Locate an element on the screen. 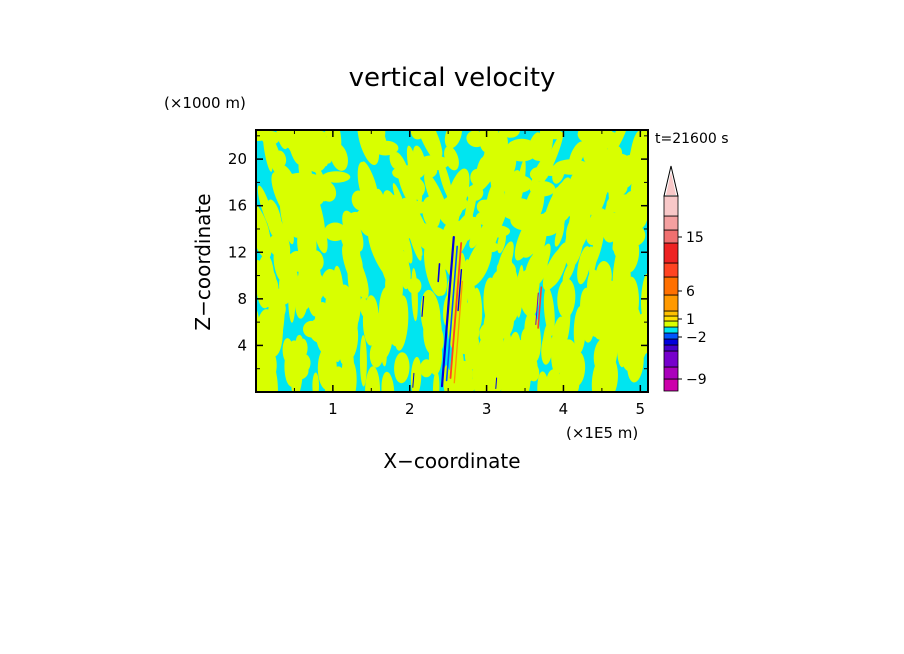 This screenshot has height=654, width=904. plume-updraft is located at coordinates (458, 332).